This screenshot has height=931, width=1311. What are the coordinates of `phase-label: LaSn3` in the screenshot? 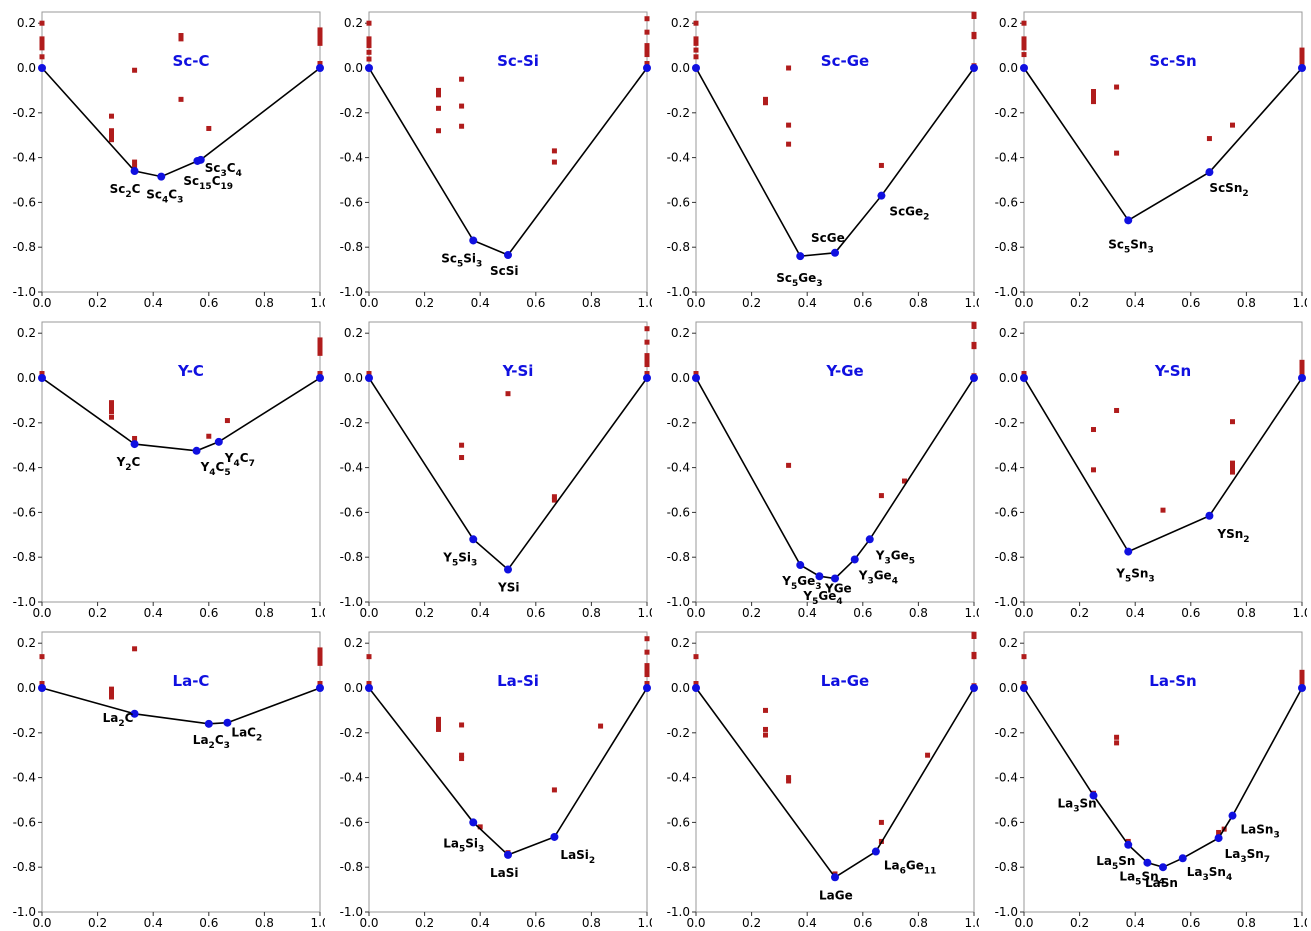 It's located at (1260, 832).